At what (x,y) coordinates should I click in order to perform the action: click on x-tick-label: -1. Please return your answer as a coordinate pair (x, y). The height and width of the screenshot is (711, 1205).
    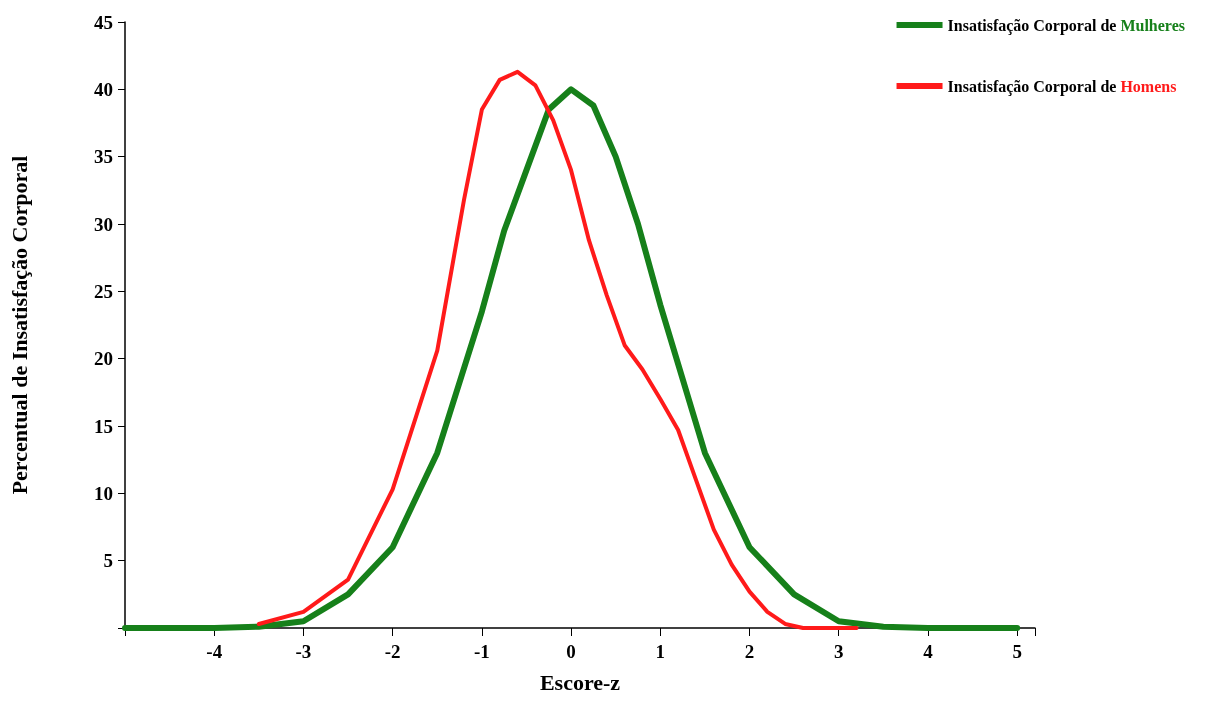
    Looking at the image, I should click on (481, 651).